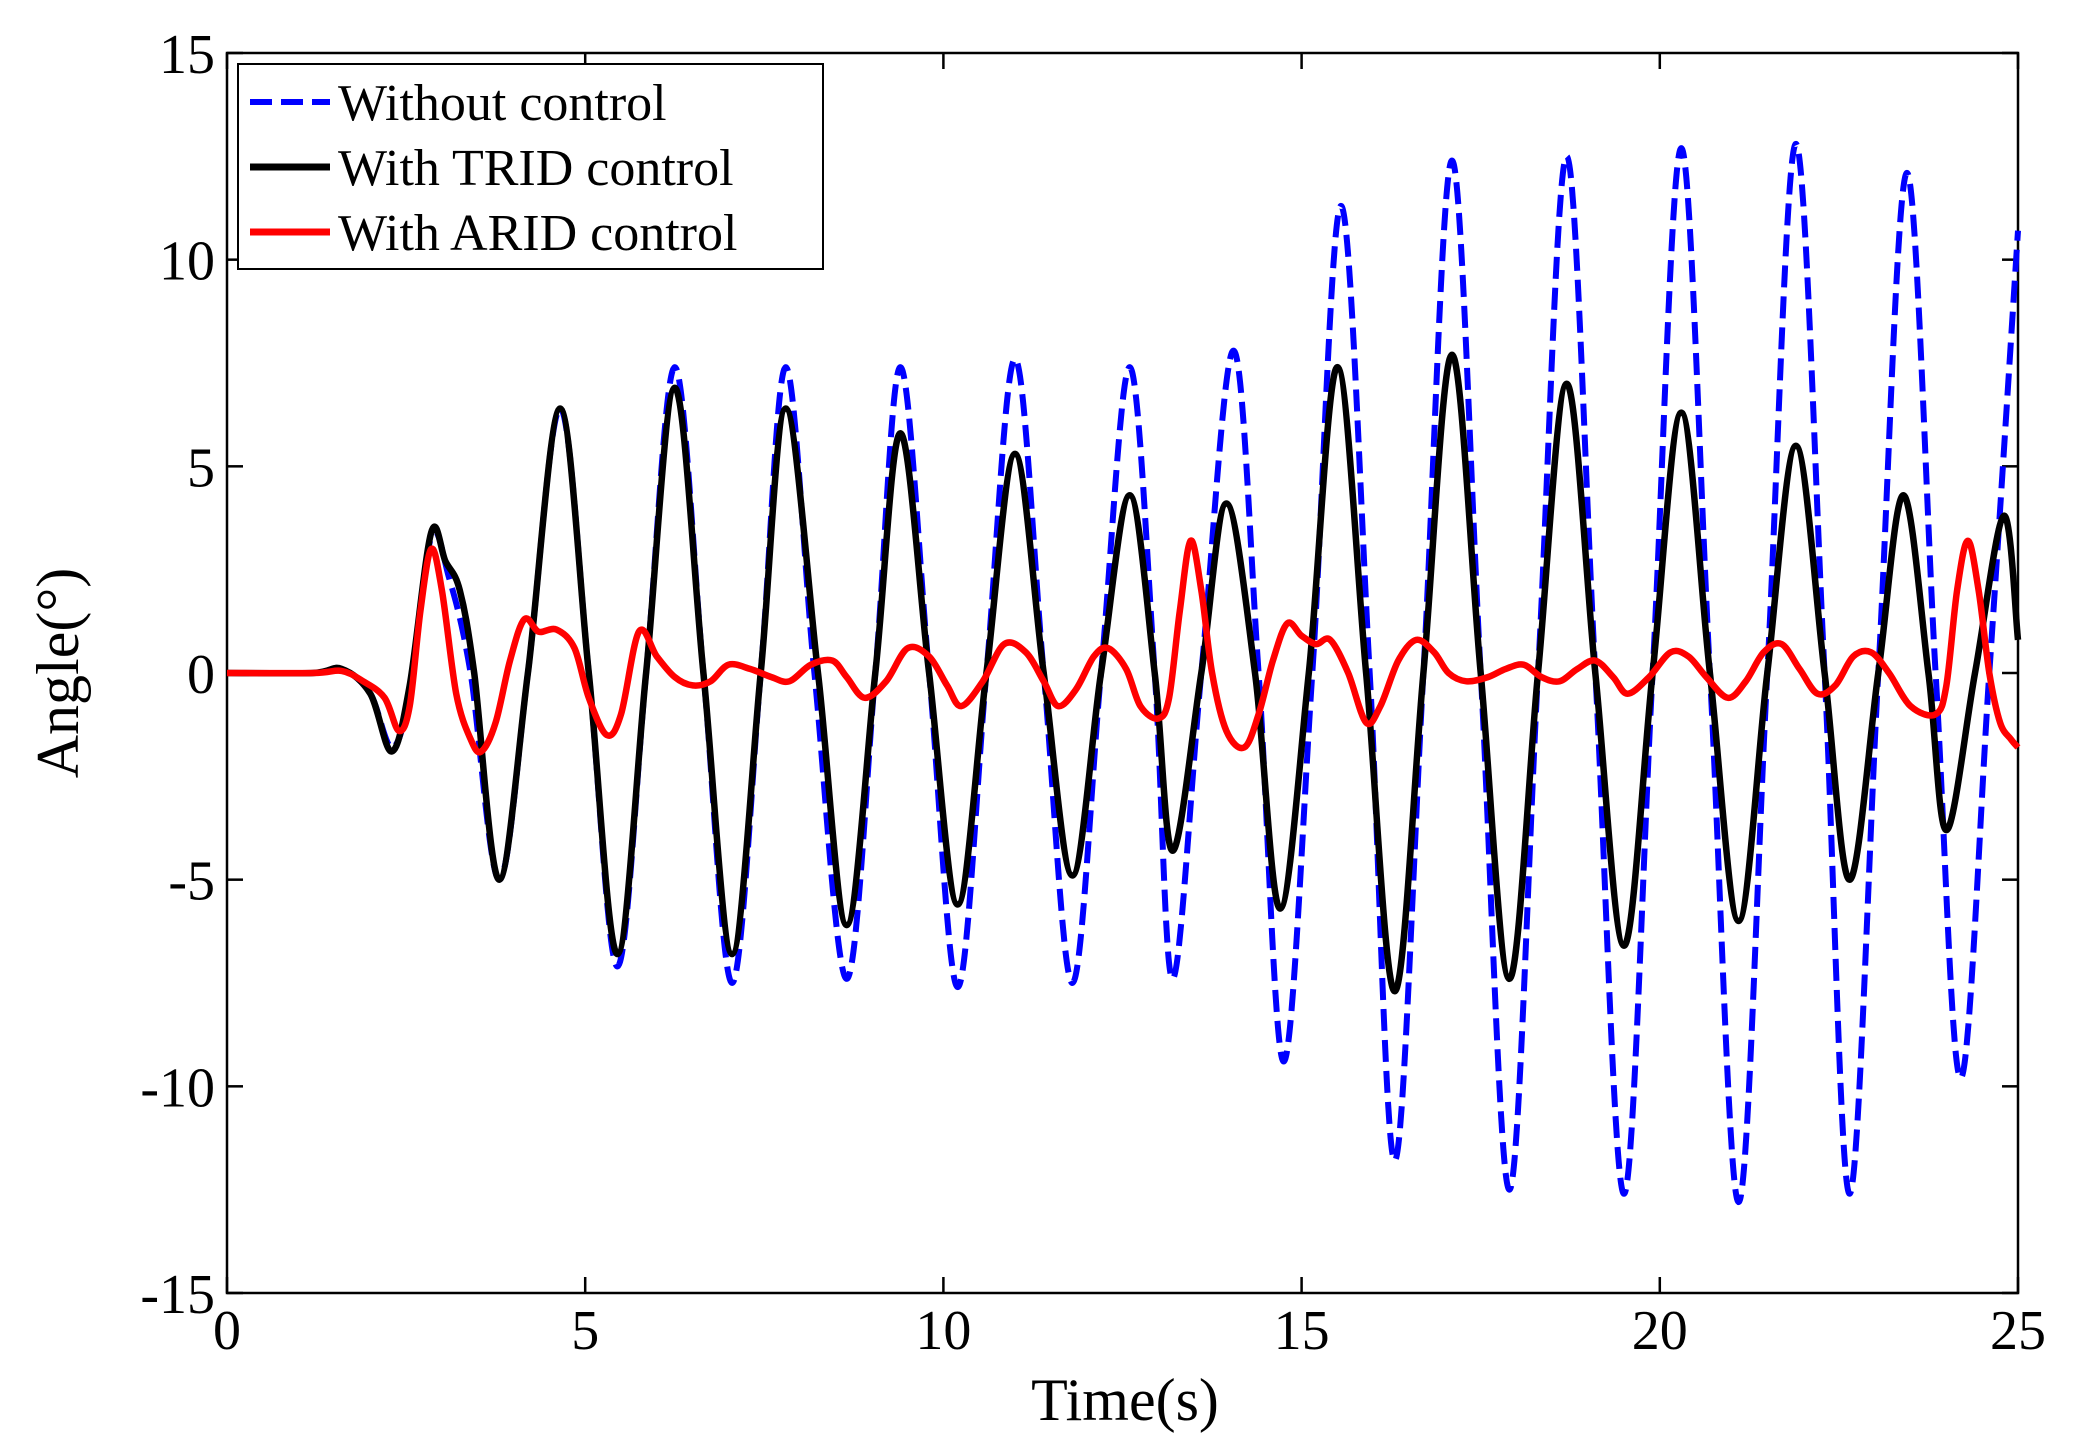  What do you see at coordinates (536, 168) in the screenshot?
I see `legend-label-trid-control: With TRID control` at bounding box center [536, 168].